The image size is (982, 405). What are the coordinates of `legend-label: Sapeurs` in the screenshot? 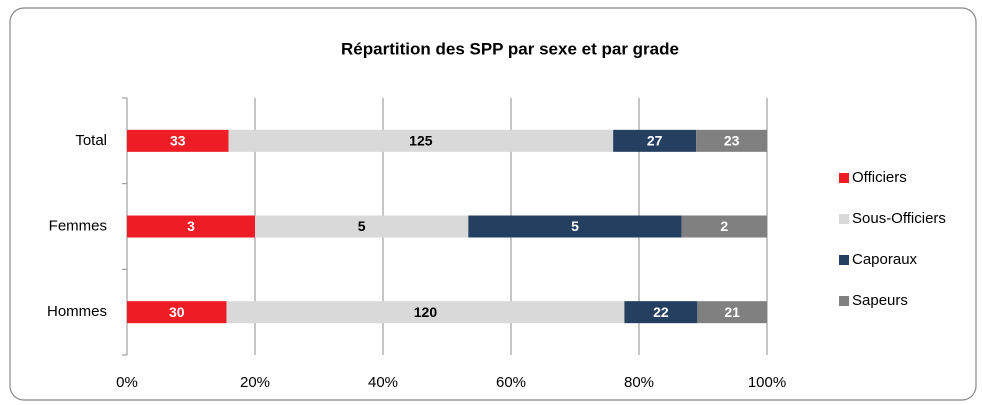 It's located at (880, 300).